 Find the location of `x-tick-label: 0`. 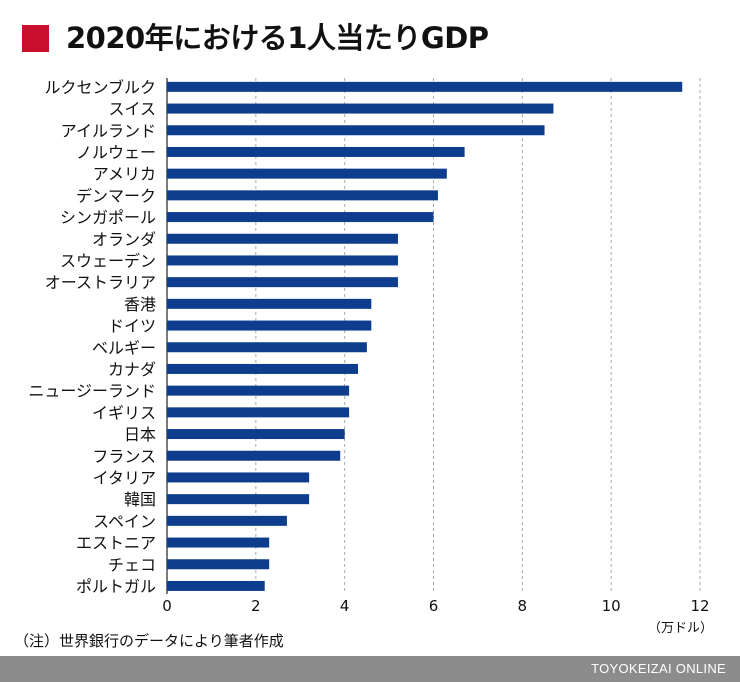

x-tick-label: 0 is located at coordinates (167, 606).